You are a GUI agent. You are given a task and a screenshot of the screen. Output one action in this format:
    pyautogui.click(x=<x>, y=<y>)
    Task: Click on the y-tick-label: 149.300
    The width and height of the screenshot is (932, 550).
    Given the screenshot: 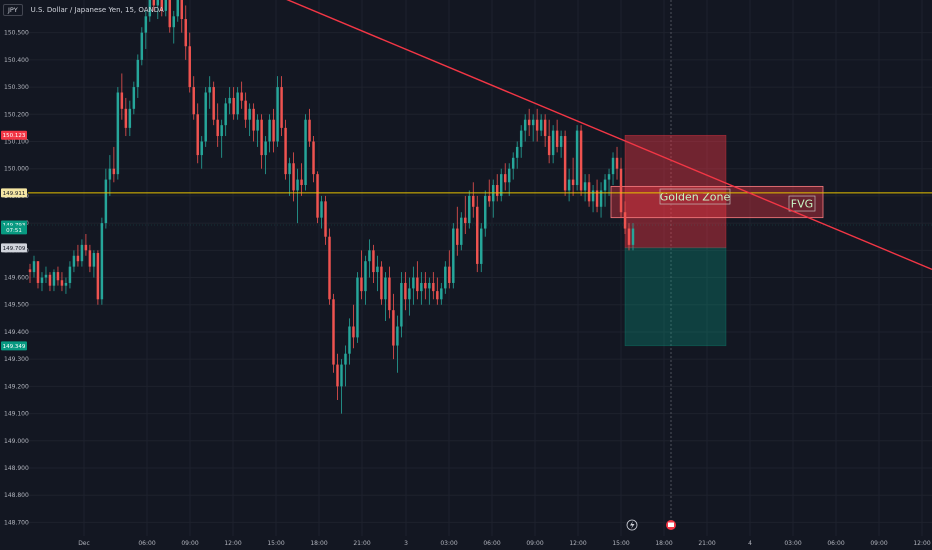 What is the action you would take?
    pyautogui.click(x=16, y=359)
    